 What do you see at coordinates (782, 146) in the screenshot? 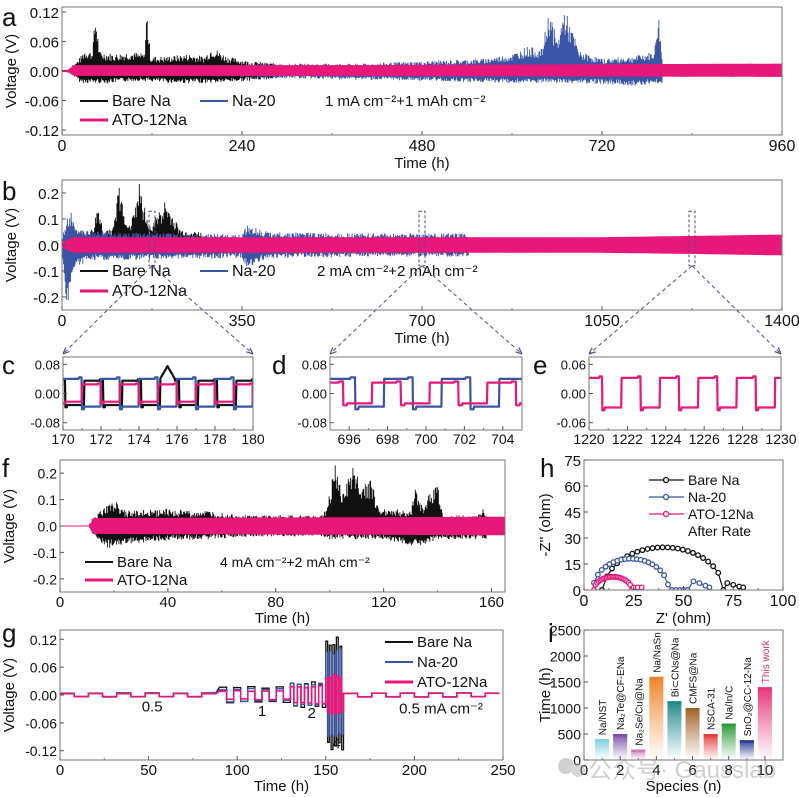
I see `x-tick-label: 960` at bounding box center [782, 146].